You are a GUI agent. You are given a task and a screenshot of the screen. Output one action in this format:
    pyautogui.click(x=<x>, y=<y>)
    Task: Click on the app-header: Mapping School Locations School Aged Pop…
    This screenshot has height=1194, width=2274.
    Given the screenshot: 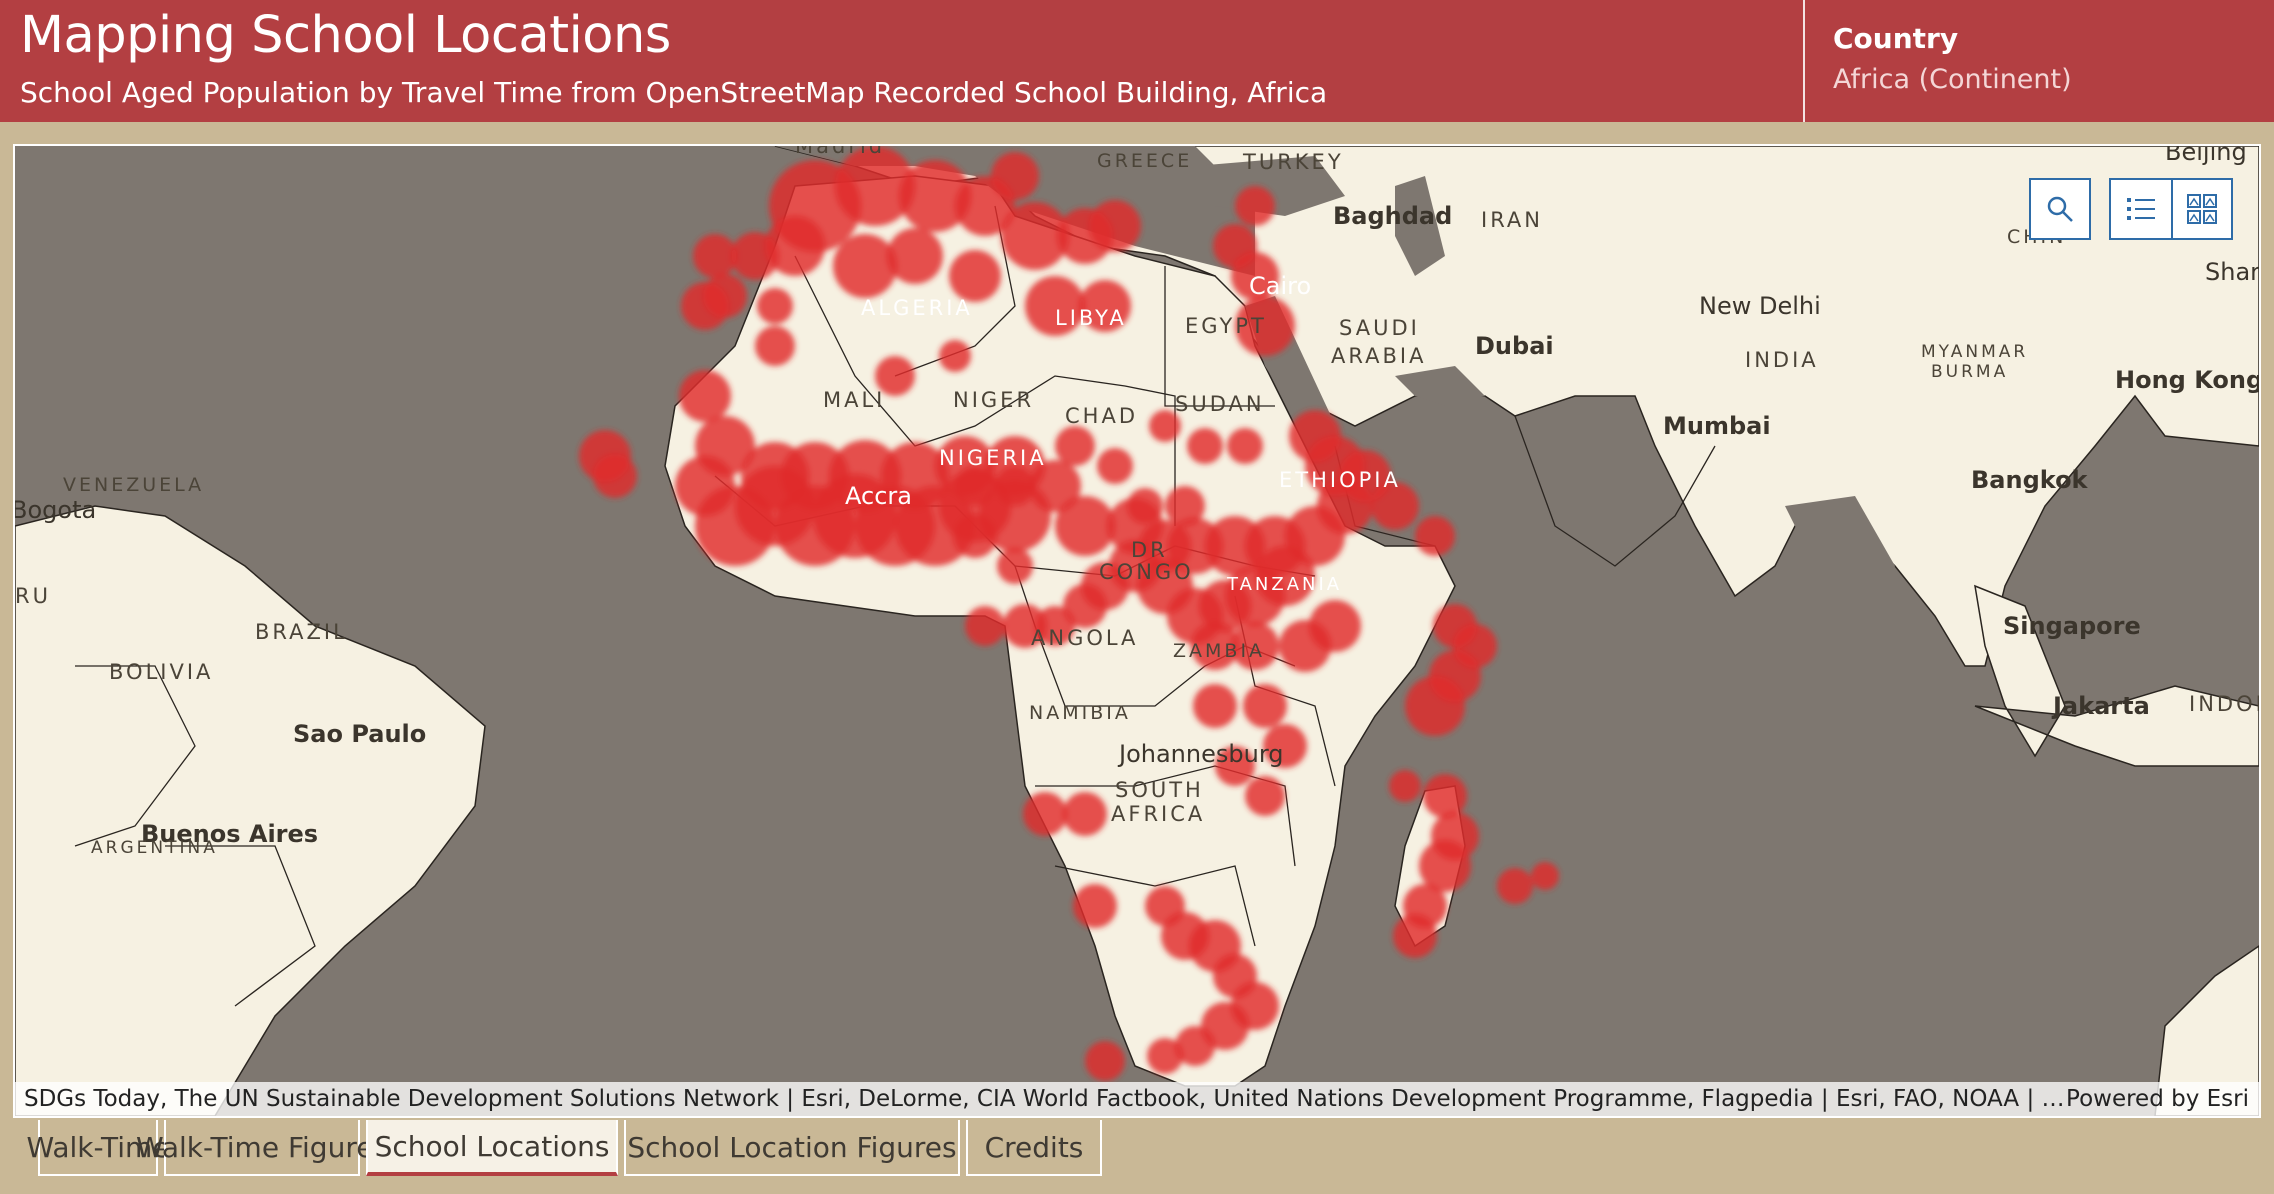 What is the action you would take?
    pyautogui.click(x=1137, y=61)
    